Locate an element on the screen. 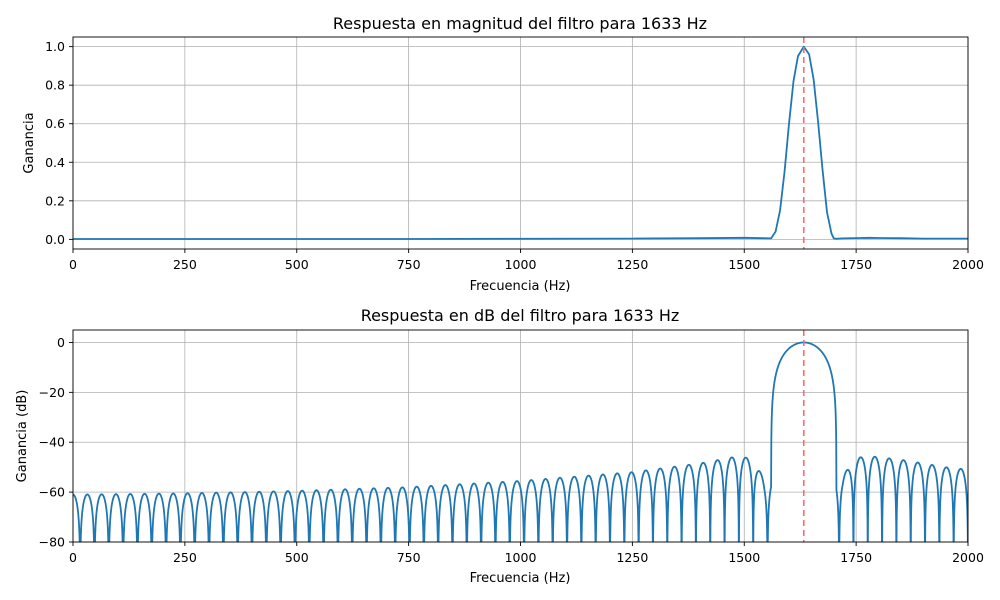 Image resolution: width=1000 pixels, height=600 pixels. db-y-tick-label: −80 is located at coordinates (52, 542).